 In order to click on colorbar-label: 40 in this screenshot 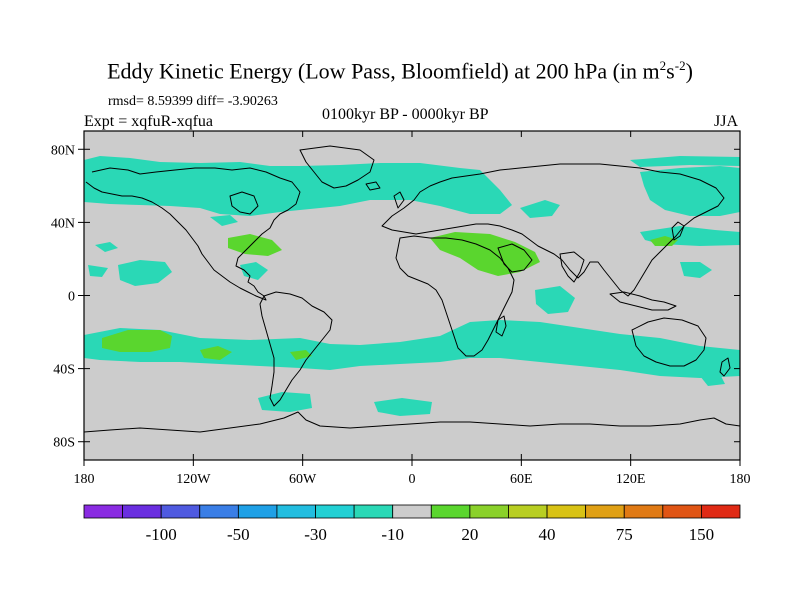, I will do `click(547, 534)`.